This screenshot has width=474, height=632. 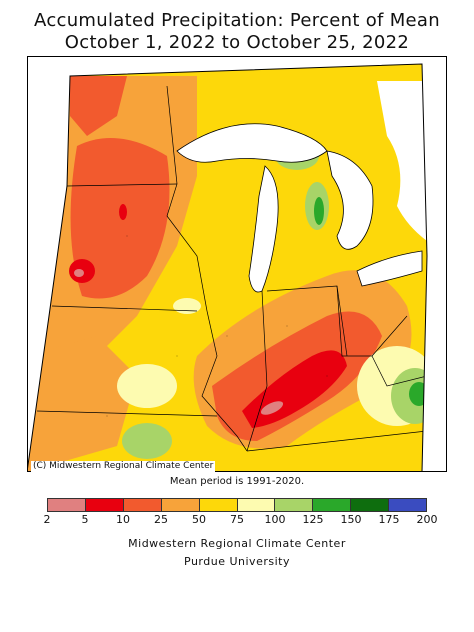 What do you see at coordinates (123, 519) in the screenshot?
I see `legend-tick: 10` at bounding box center [123, 519].